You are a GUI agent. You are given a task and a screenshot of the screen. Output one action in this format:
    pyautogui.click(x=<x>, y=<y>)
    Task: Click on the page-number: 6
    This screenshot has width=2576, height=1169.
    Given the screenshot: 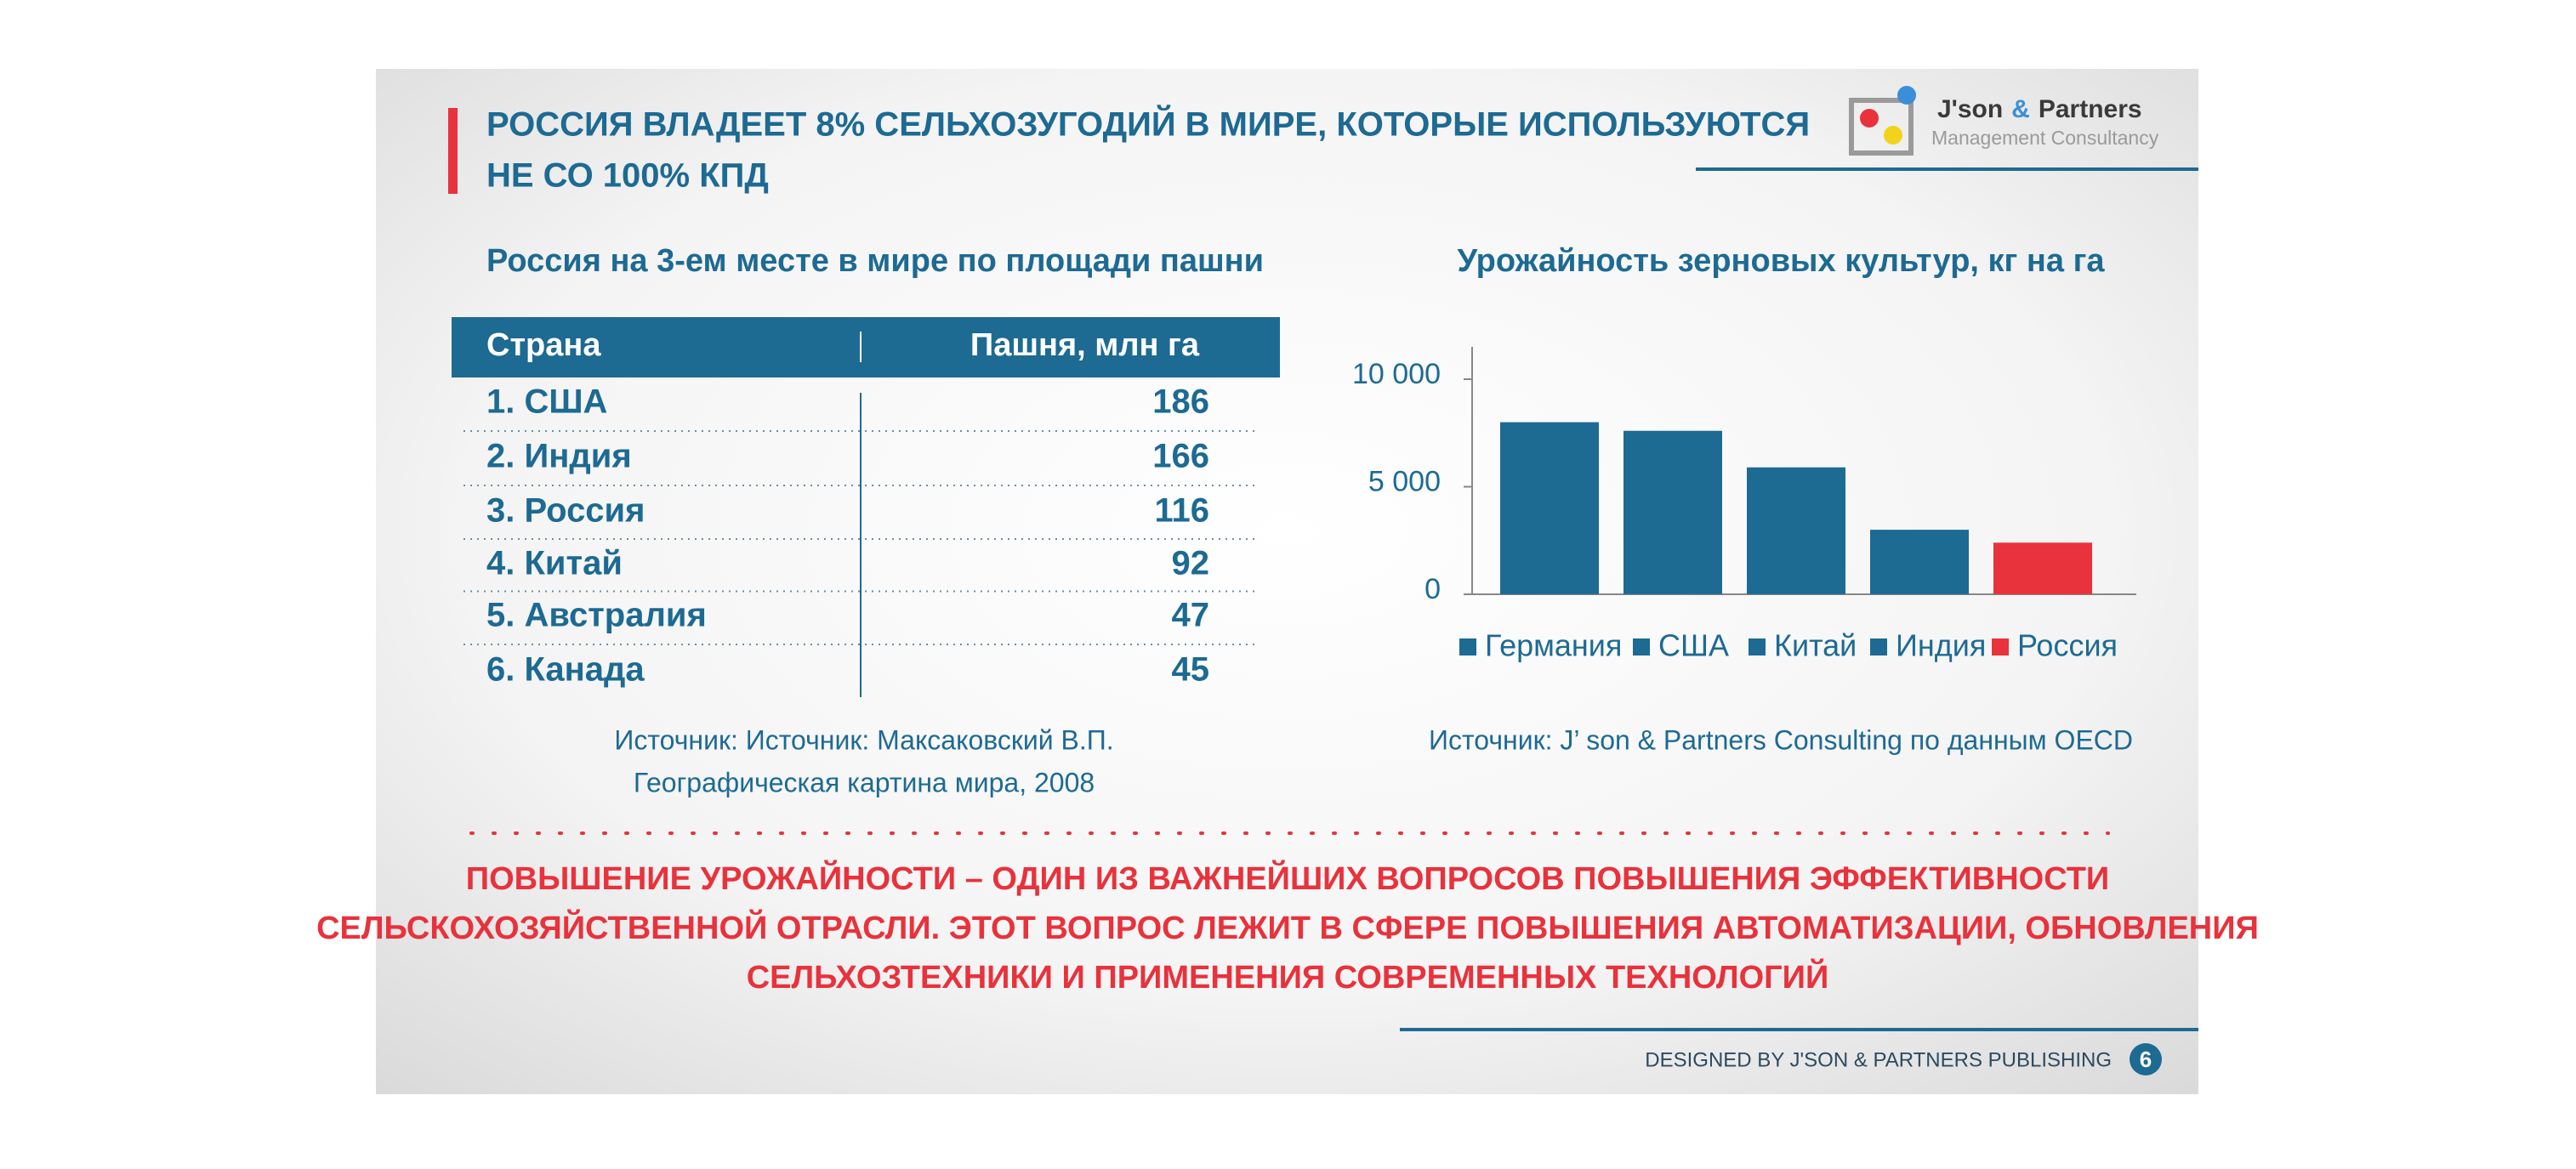 What is the action you would take?
    pyautogui.click(x=2146, y=1059)
    